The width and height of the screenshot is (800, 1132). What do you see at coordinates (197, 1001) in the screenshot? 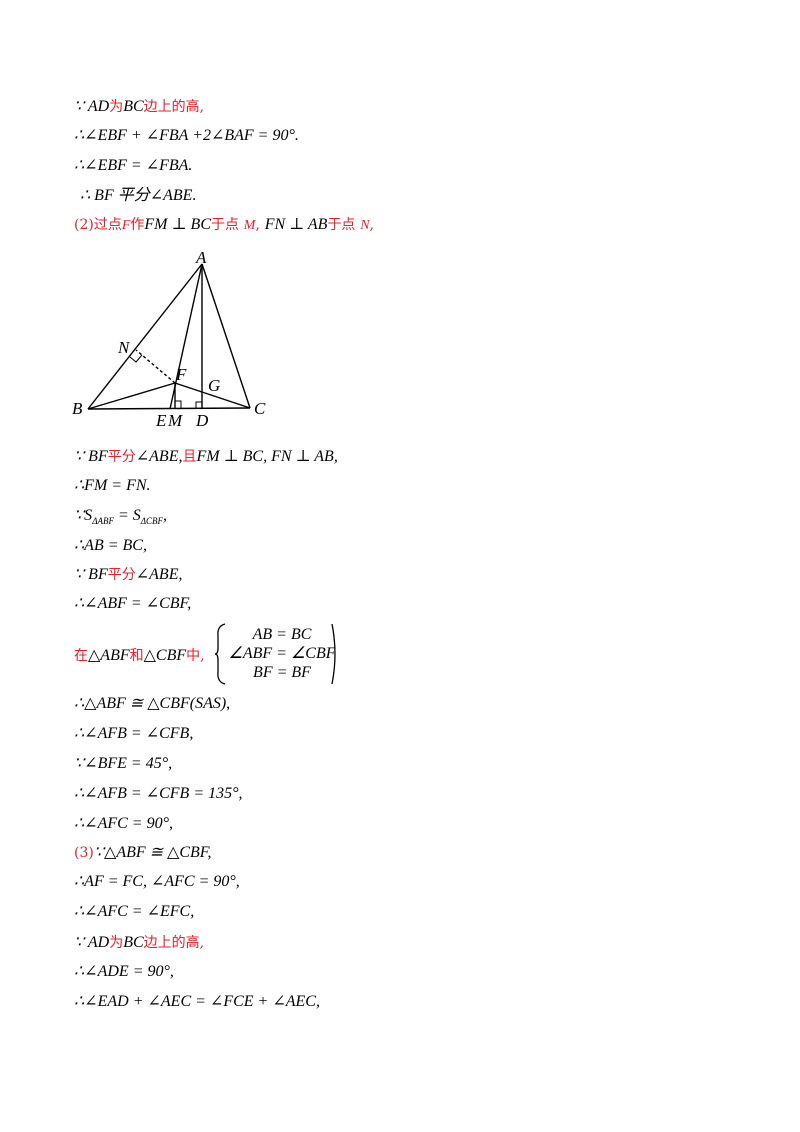
I see `proof-line-23: ∴∠EAD + ∠AEC = ∠FCE + ∠AEC,` at bounding box center [197, 1001].